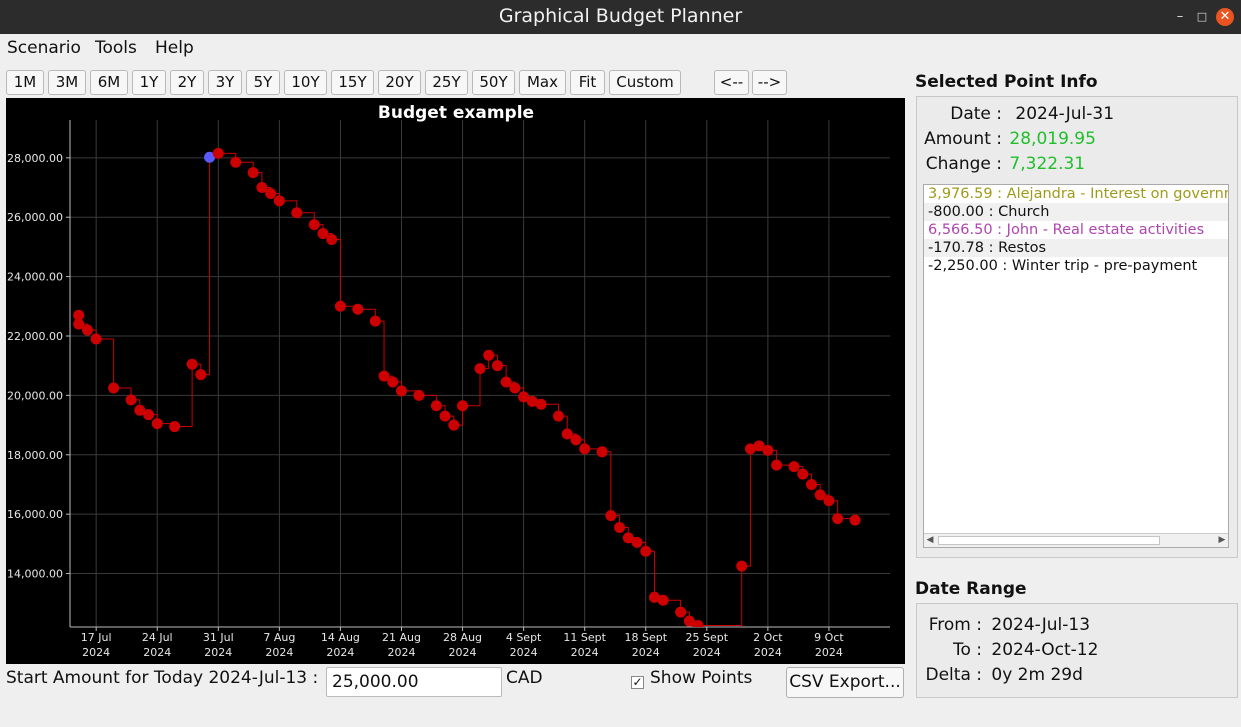  What do you see at coordinates (637, 682) in the screenshot?
I see `show-points-checkbox: ✓` at bounding box center [637, 682].